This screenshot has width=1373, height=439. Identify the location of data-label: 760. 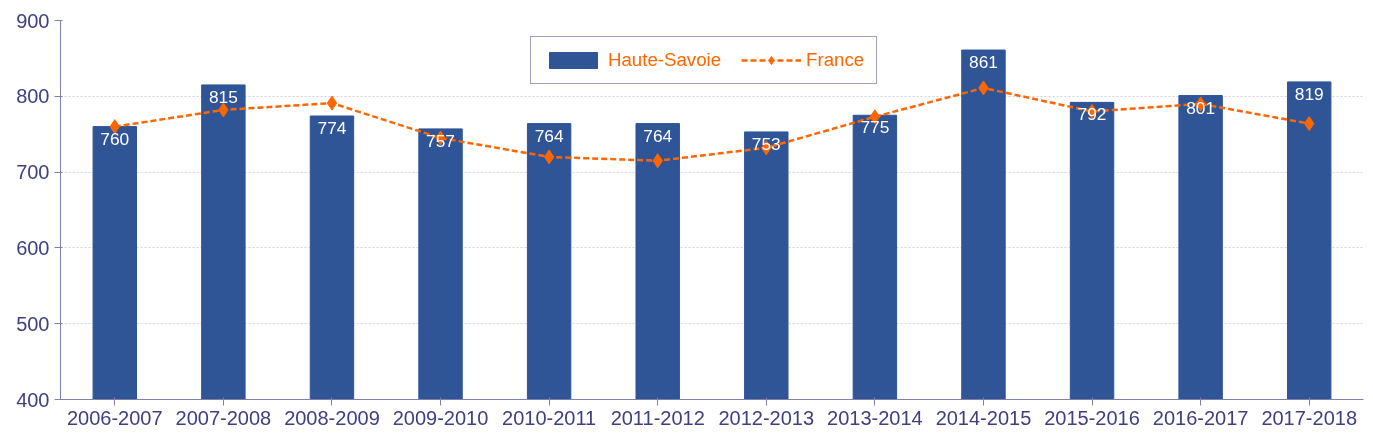
(115, 138).